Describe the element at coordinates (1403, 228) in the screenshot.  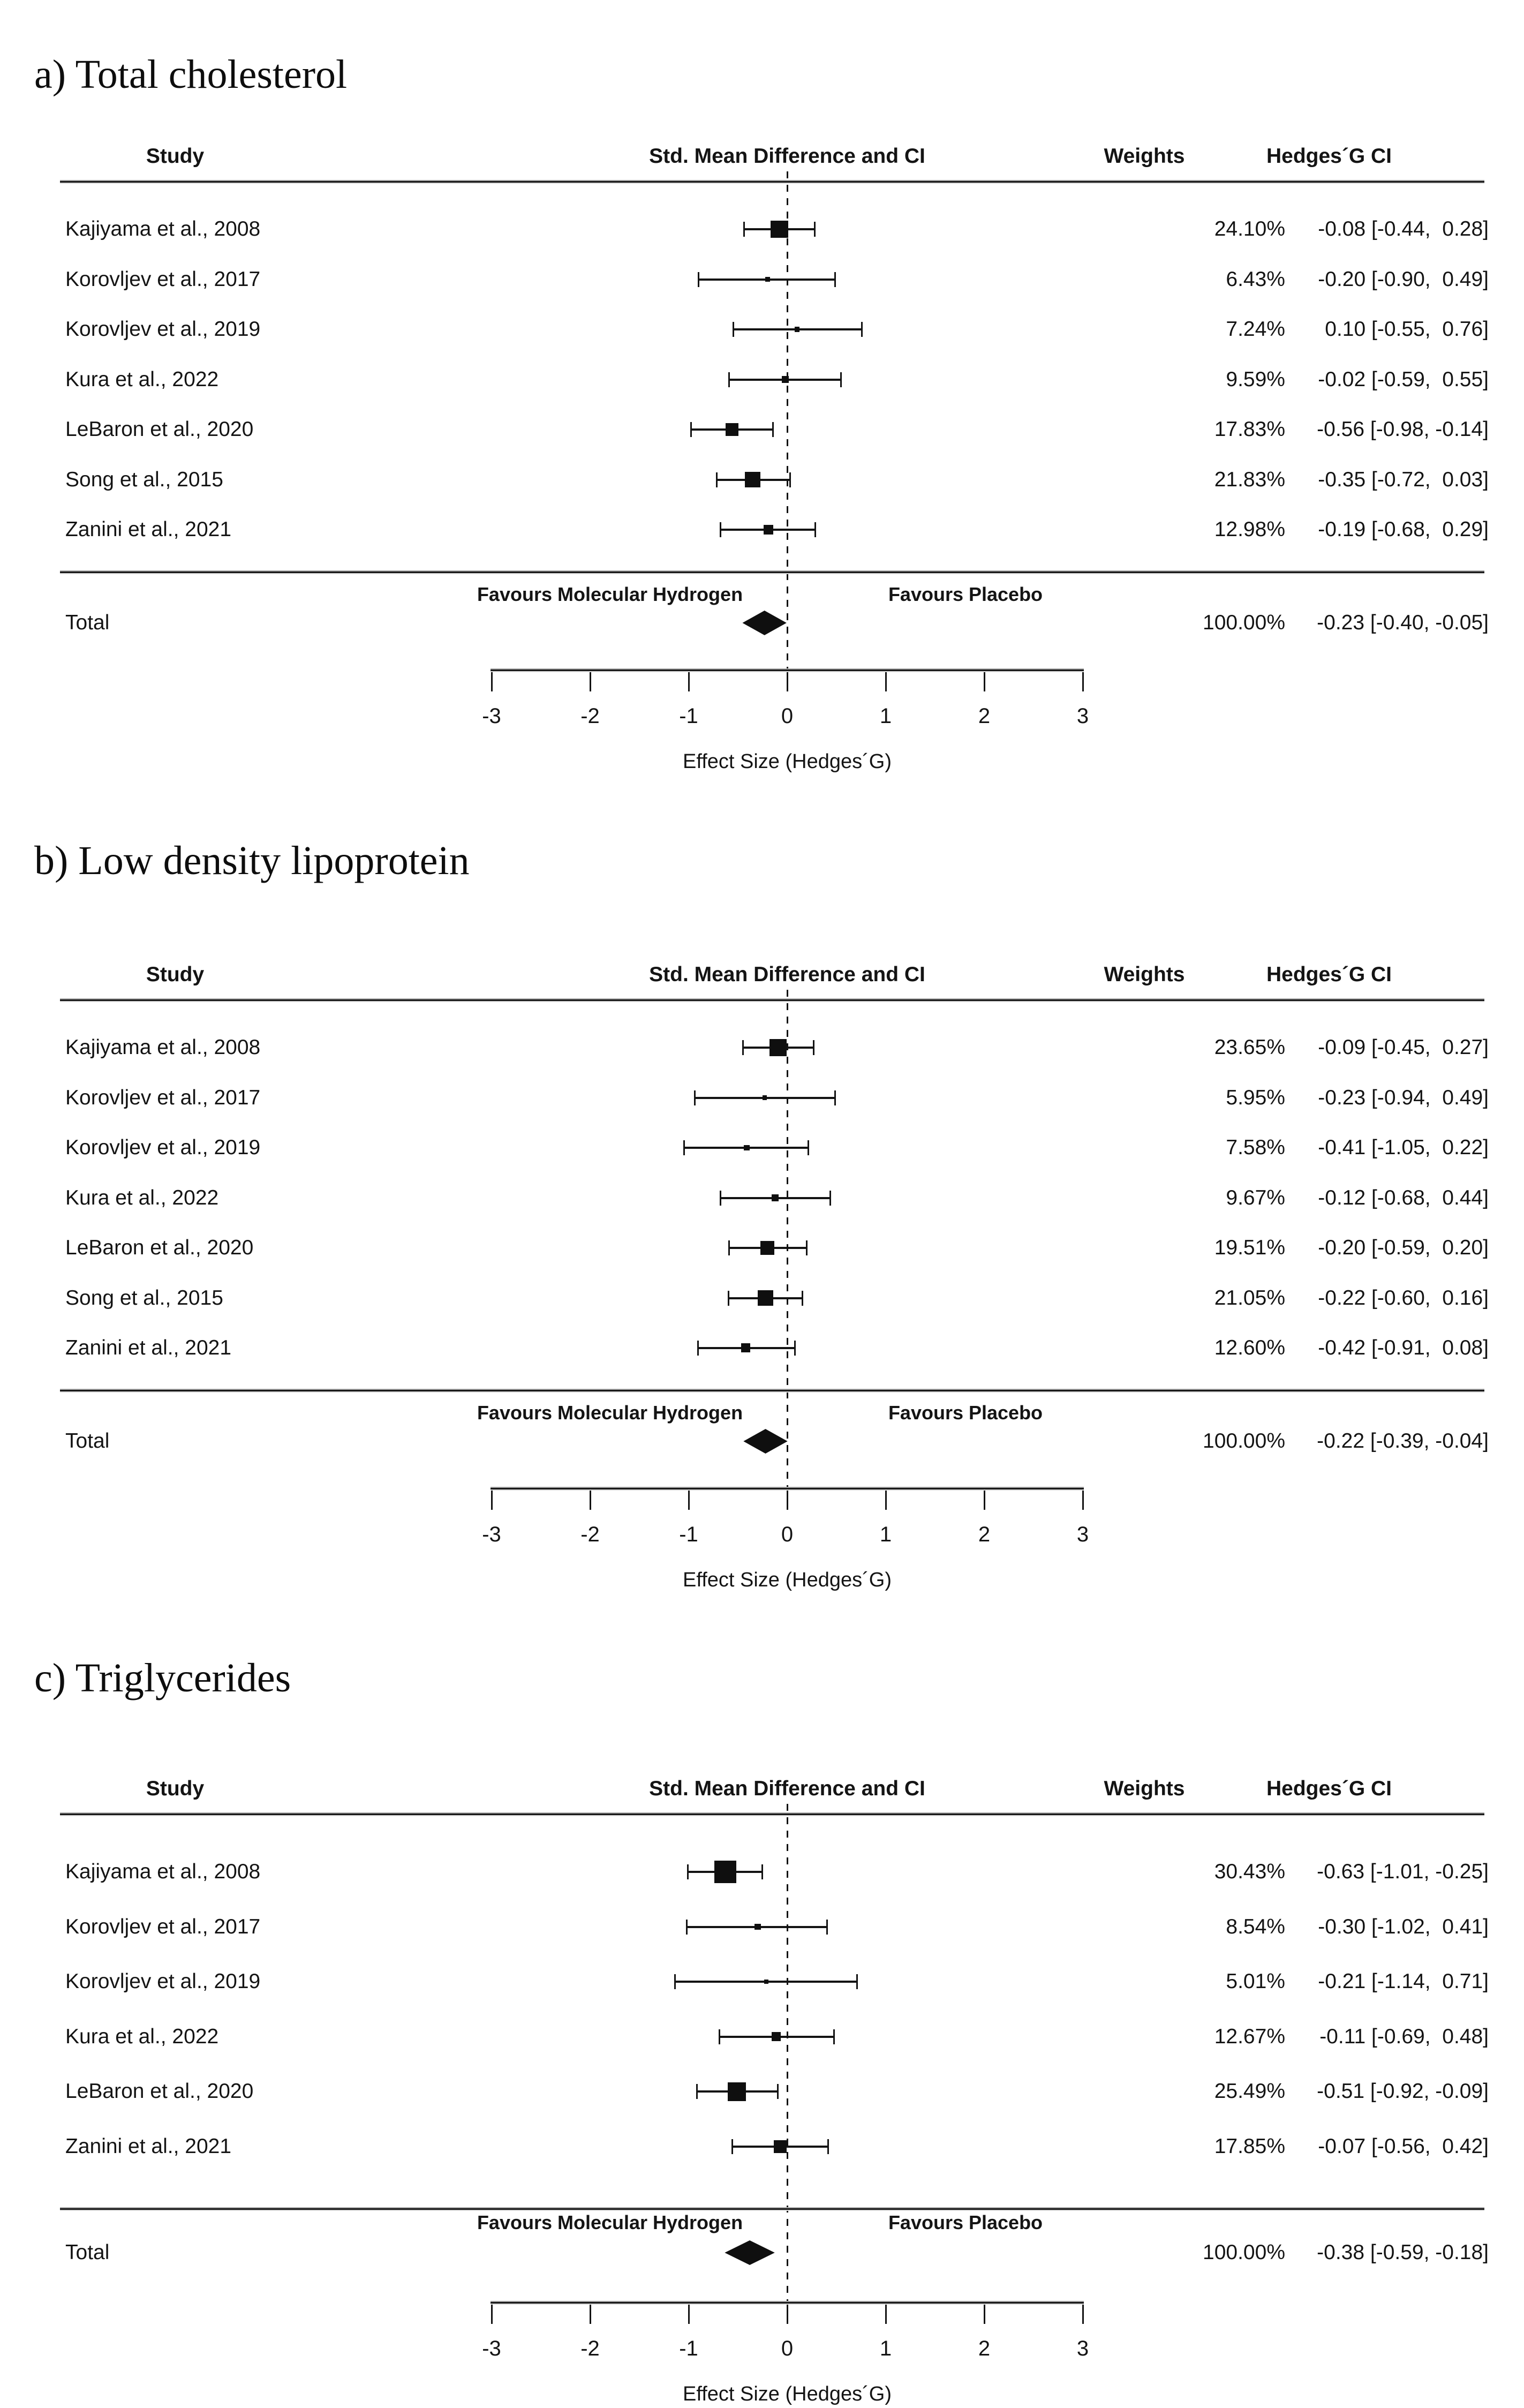
I see `hedges-ci-value: -0.08 [-0.44, 0.28]` at that location.